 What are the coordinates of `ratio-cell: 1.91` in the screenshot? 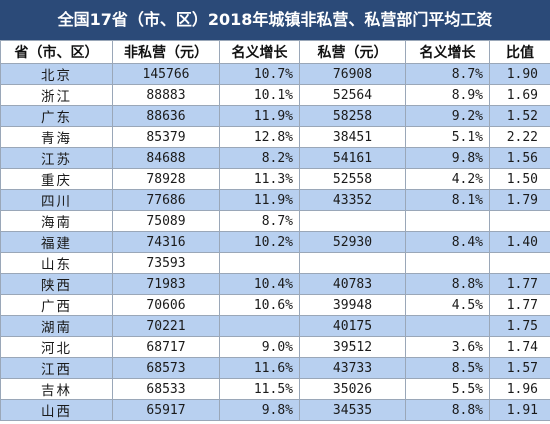 It's located at (519, 410).